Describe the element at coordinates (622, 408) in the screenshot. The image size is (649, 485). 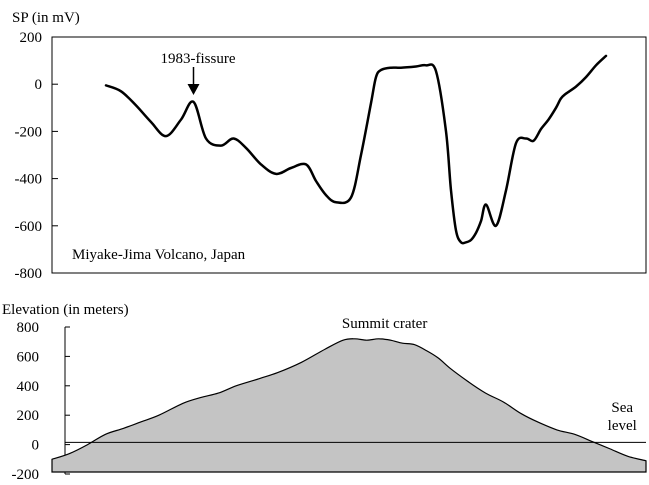
I see `sea-level-word: Sea` at that location.